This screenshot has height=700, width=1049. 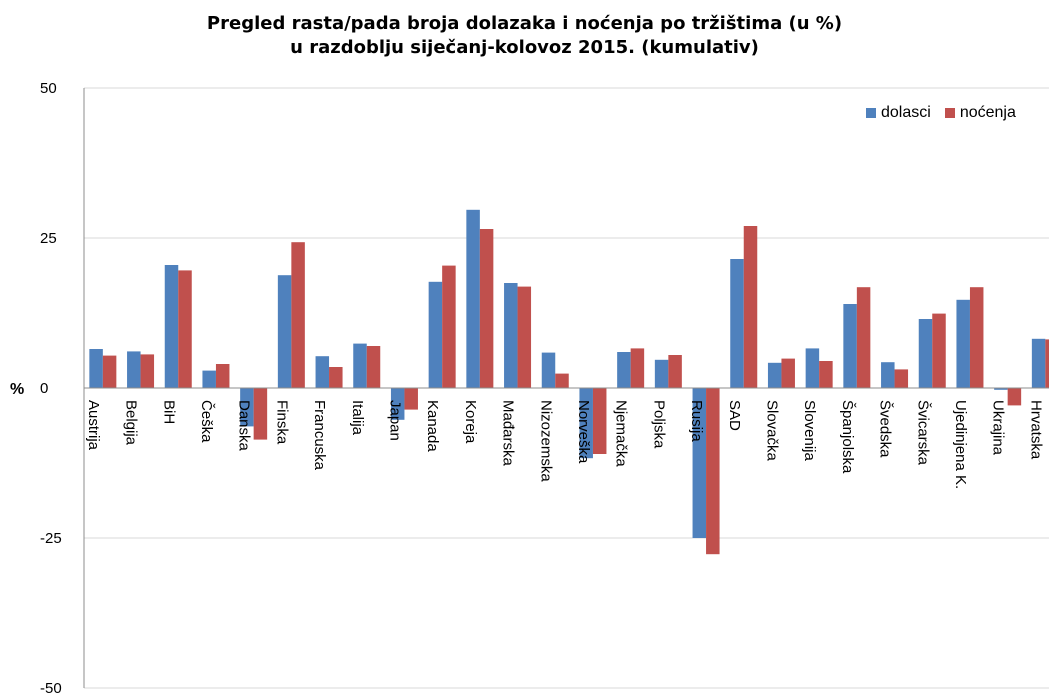 I want to click on x-tick-label: Slovačka, so click(x=771, y=431).